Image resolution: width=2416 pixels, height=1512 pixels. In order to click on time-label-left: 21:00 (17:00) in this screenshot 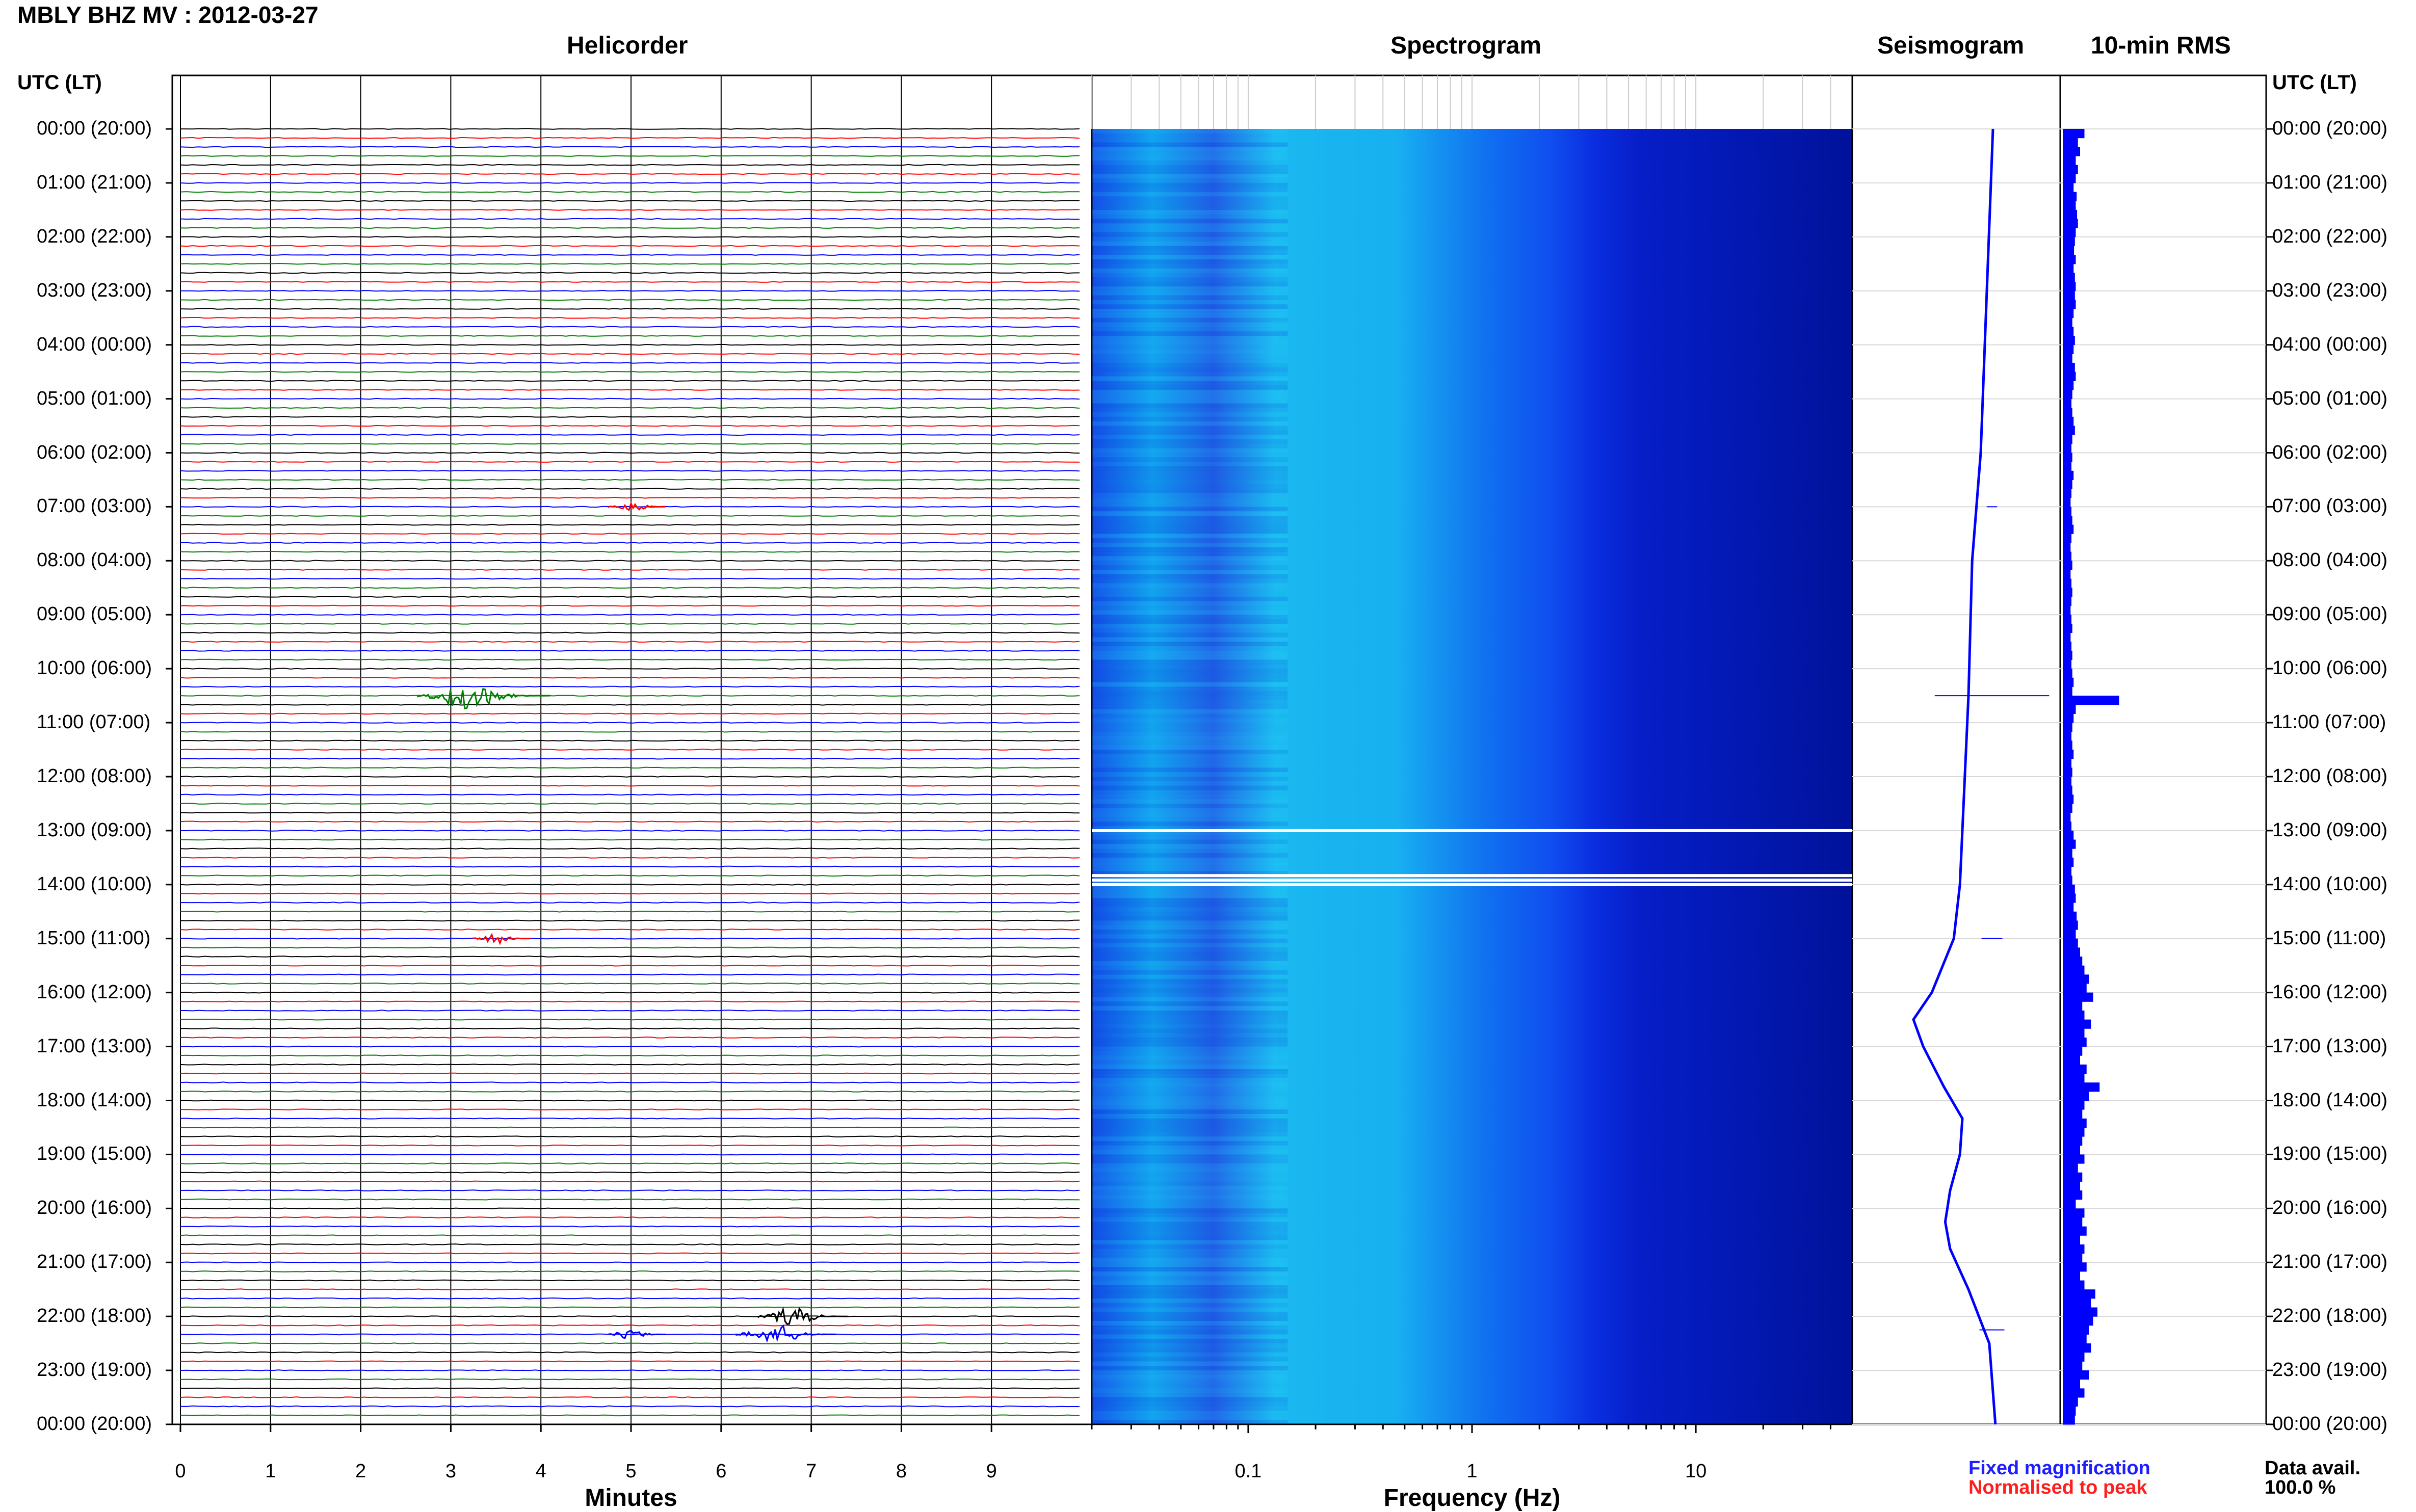, I will do `click(94, 1262)`.